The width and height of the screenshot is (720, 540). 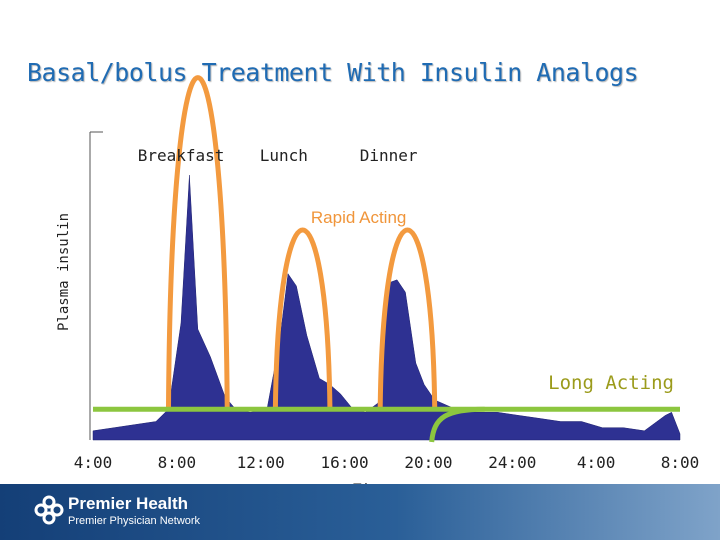 I want to click on footer-bar: Premier Health Premier Physician Network, so click(x=360, y=512).